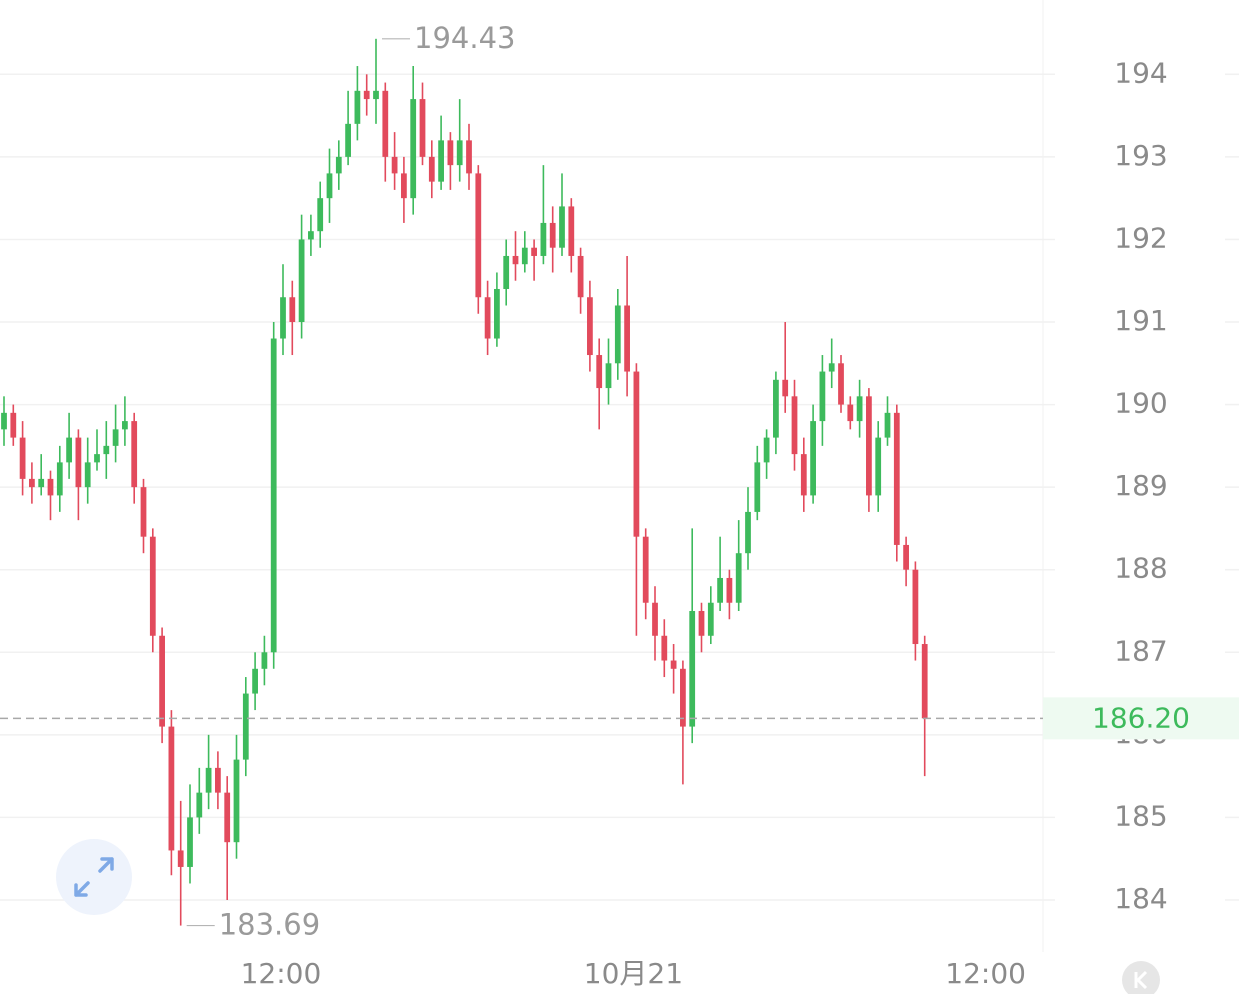 The width and height of the screenshot is (1239, 994). What do you see at coordinates (1140, 403) in the screenshot?
I see `y-tick-label: 190` at bounding box center [1140, 403].